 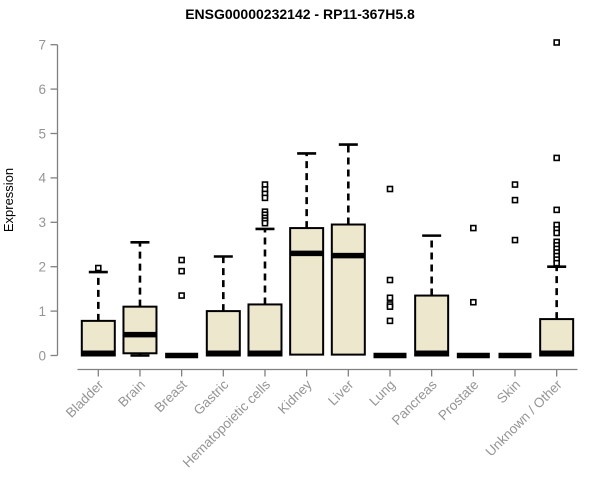 I want to click on y-axis-label: Expression, so click(x=8, y=200).